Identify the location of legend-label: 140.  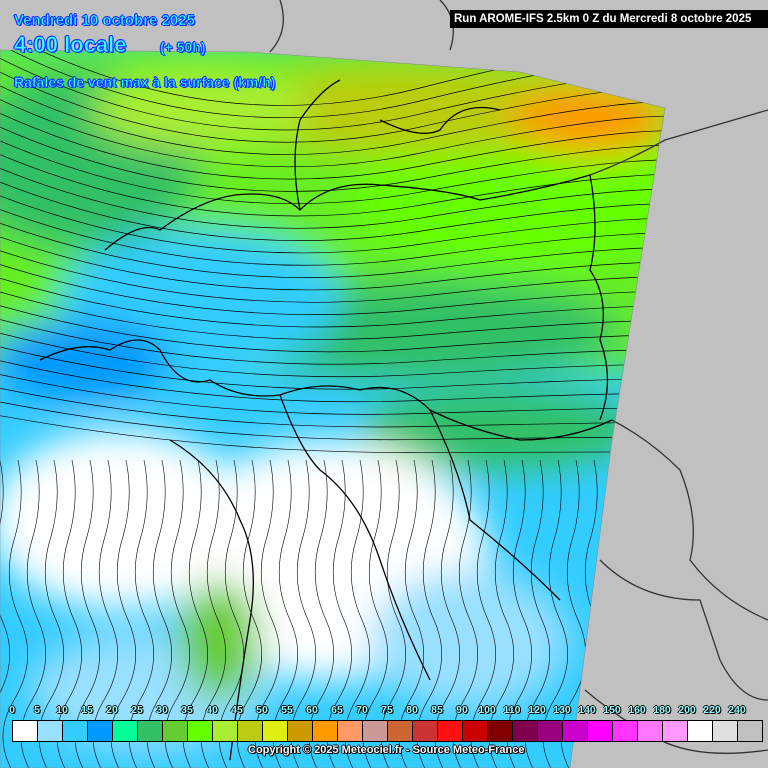
(587, 710).